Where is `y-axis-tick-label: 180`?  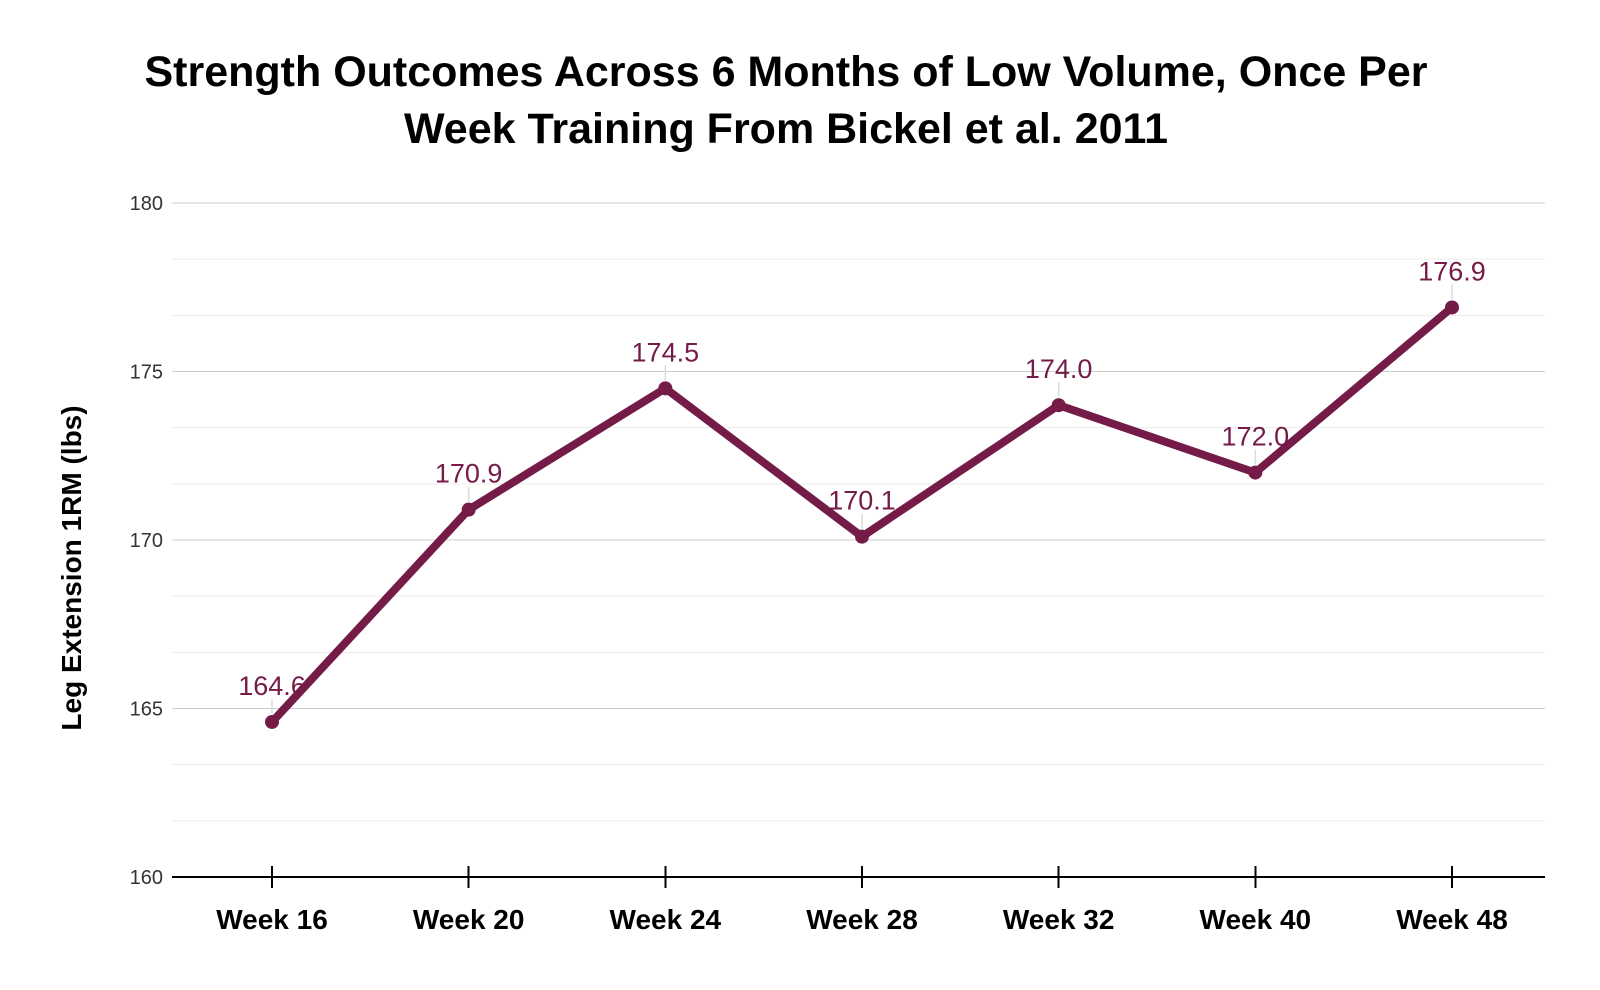 y-axis-tick-label: 180 is located at coordinates (146, 204).